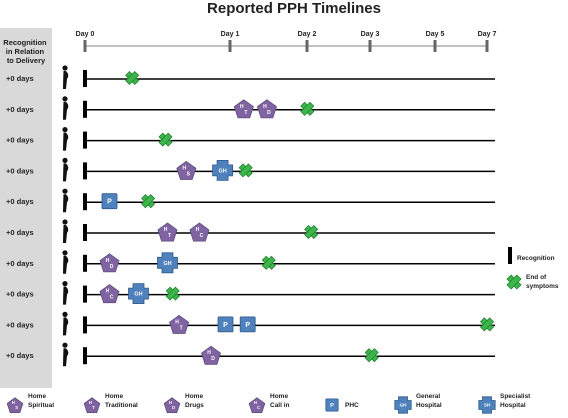 Image resolution: width=568 pixels, height=418 pixels. Describe the element at coordinates (250, 262) in the screenshot. I see `timeline-row: +0 days HD GH` at that location.